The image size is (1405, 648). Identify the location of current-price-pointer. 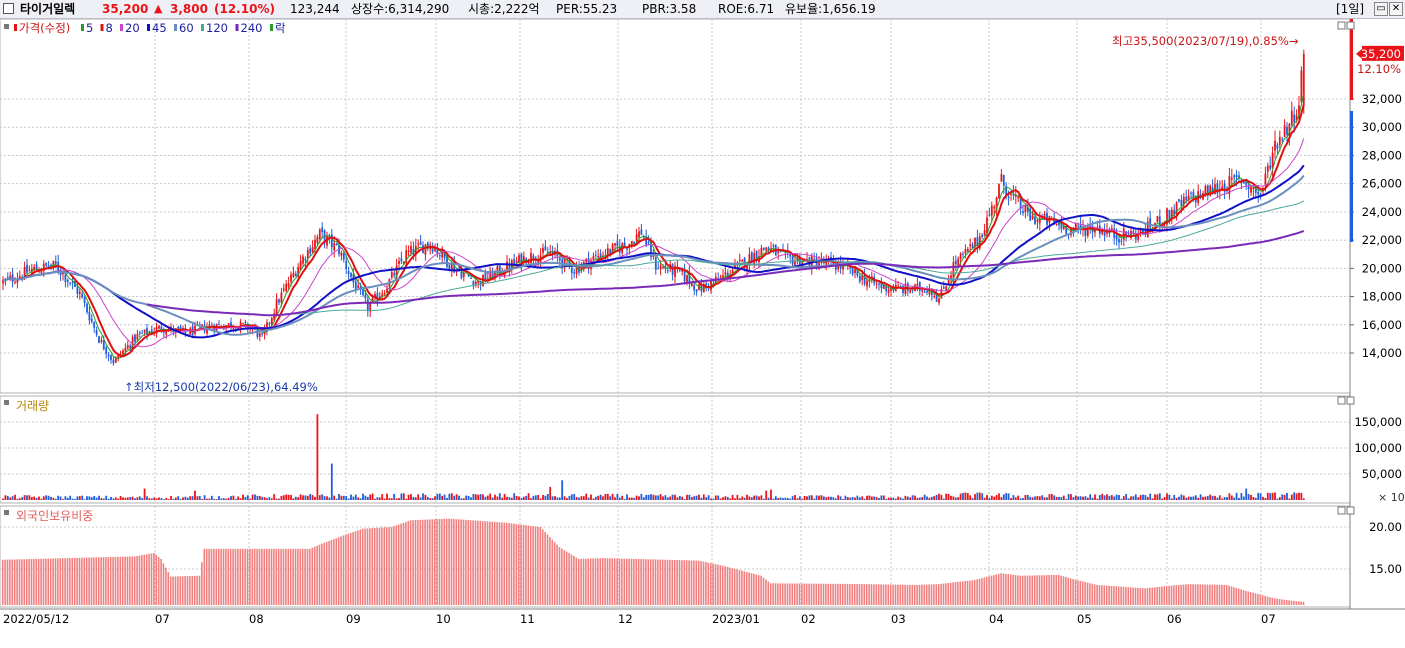
(1359, 53).